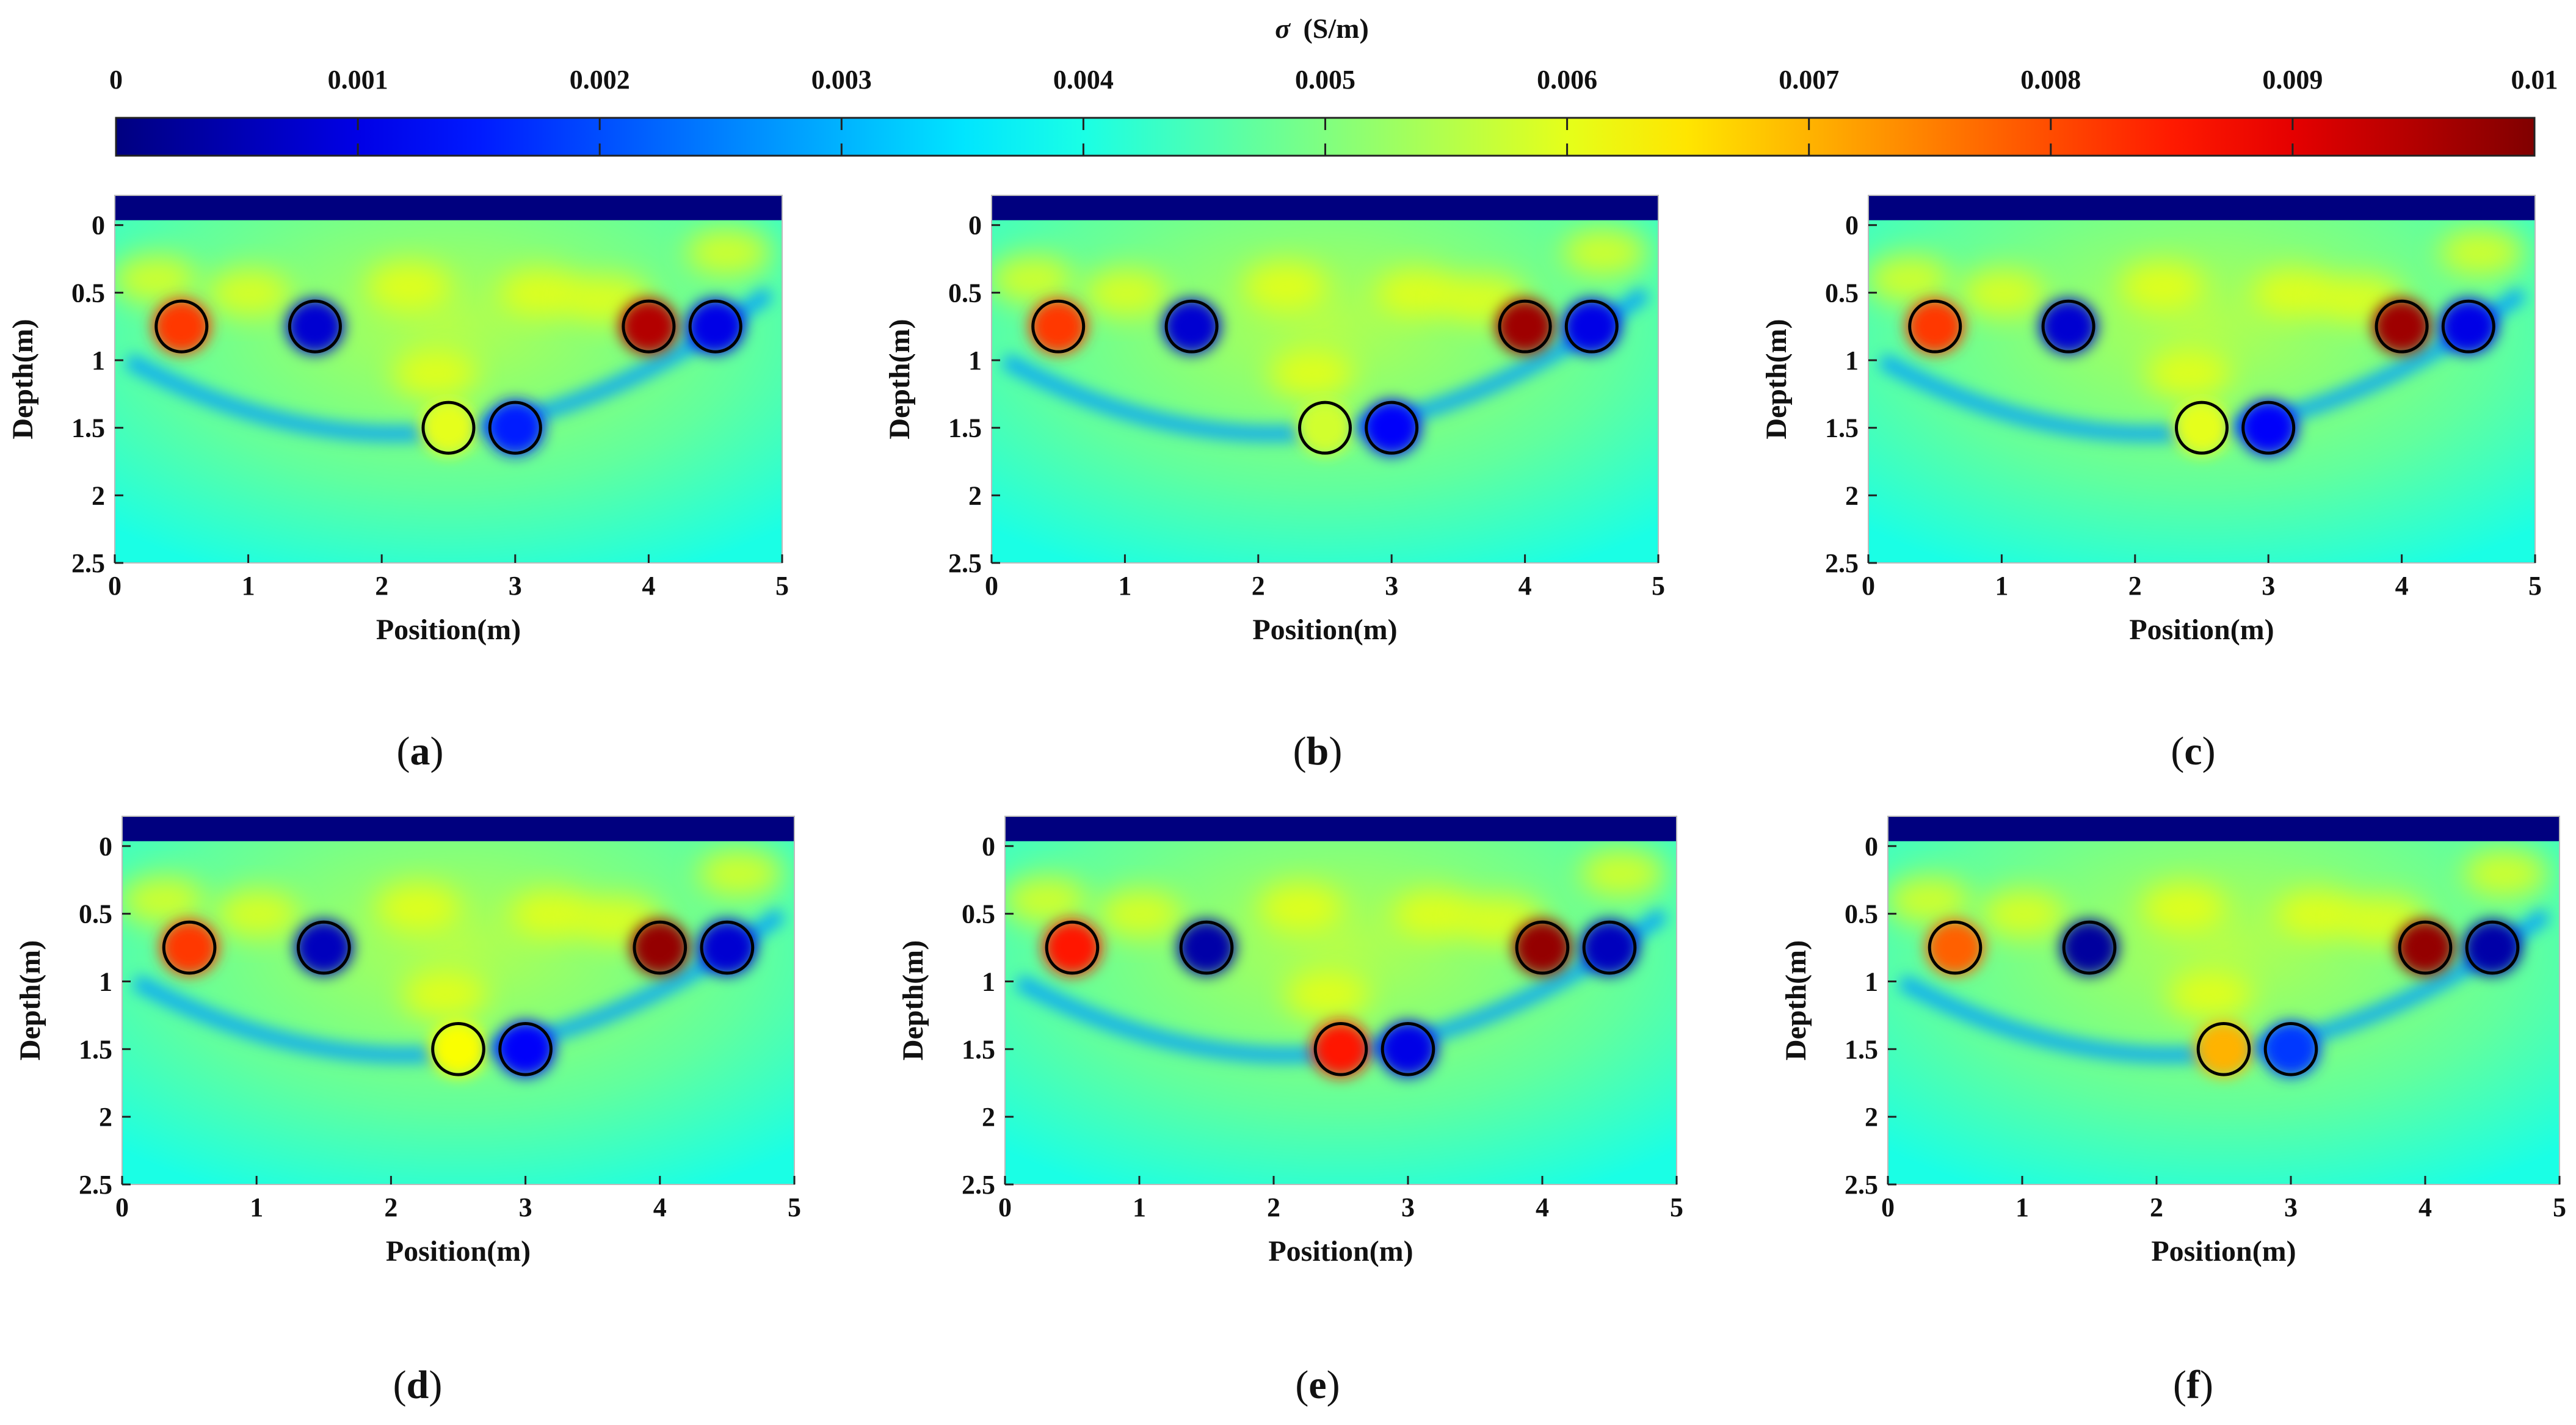 The image size is (2576, 1425). What do you see at coordinates (2156, 1207) in the screenshot?
I see `x-tick-label: 2` at bounding box center [2156, 1207].